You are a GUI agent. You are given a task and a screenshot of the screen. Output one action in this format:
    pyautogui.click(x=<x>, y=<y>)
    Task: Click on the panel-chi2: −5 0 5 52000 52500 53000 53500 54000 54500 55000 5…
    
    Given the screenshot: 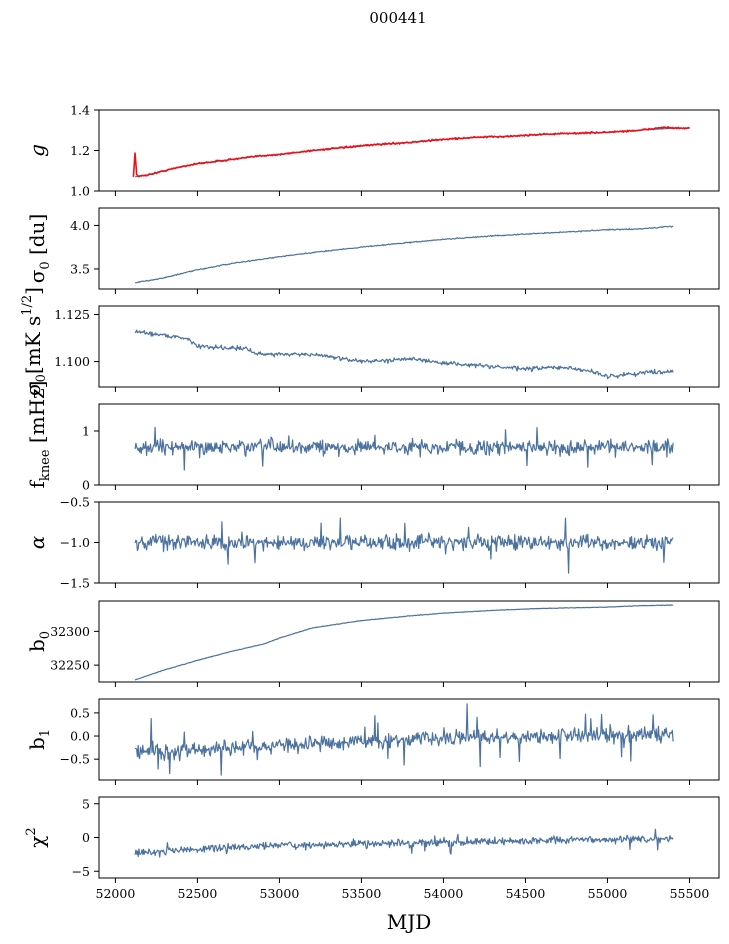 What is the action you would take?
    pyautogui.click(x=372, y=848)
    